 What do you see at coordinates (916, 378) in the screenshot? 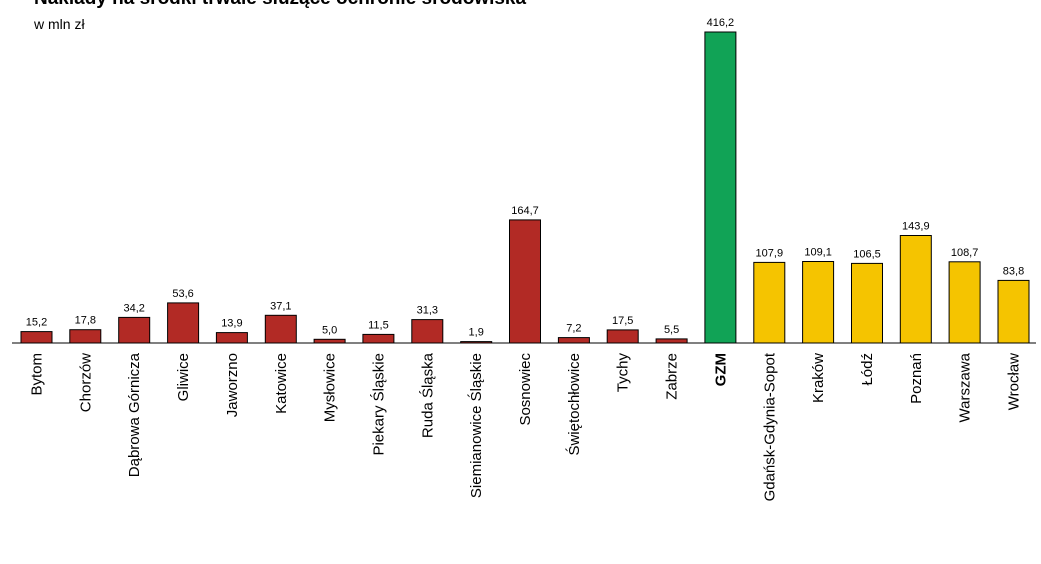
I see `category-label-18: Poznań` at bounding box center [916, 378].